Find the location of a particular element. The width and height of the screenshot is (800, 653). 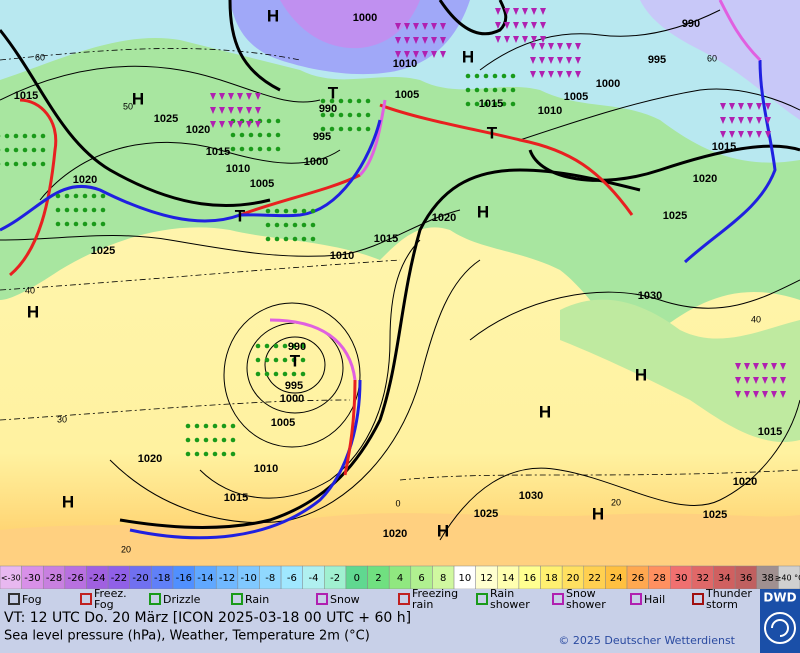

scale-label: -30 is located at coordinates (32, 578).